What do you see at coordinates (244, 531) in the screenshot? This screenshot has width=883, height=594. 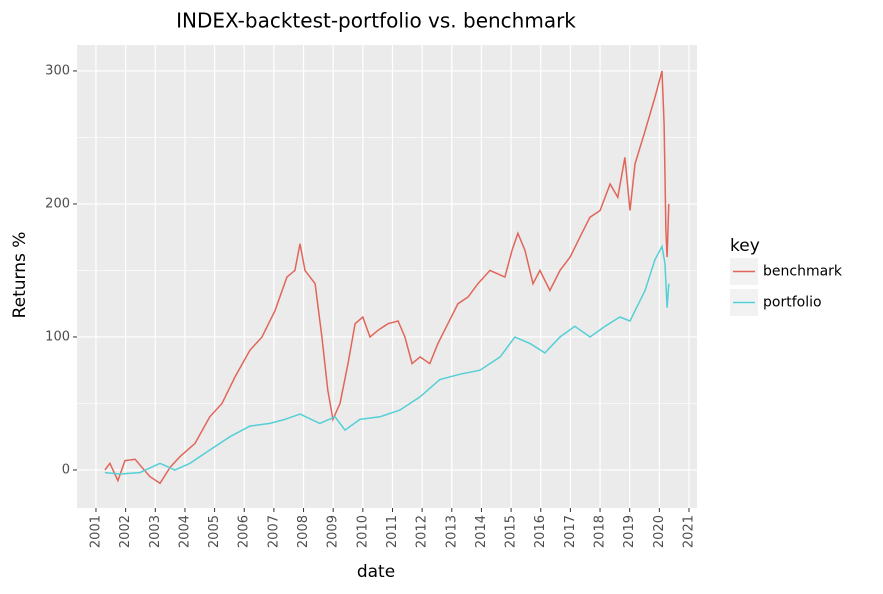 I see `x-tick-label: 2006` at bounding box center [244, 531].